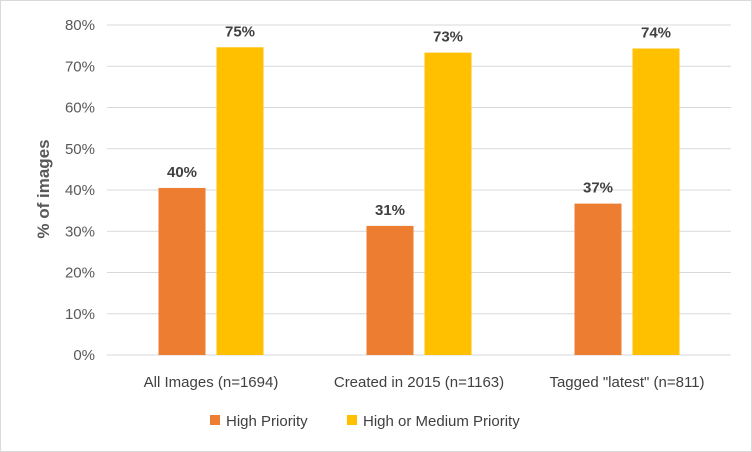 Image resolution: width=752 pixels, height=452 pixels. Describe the element at coordinates (390, 210) in the screenshot. I see `data-label: 31%` at that location.